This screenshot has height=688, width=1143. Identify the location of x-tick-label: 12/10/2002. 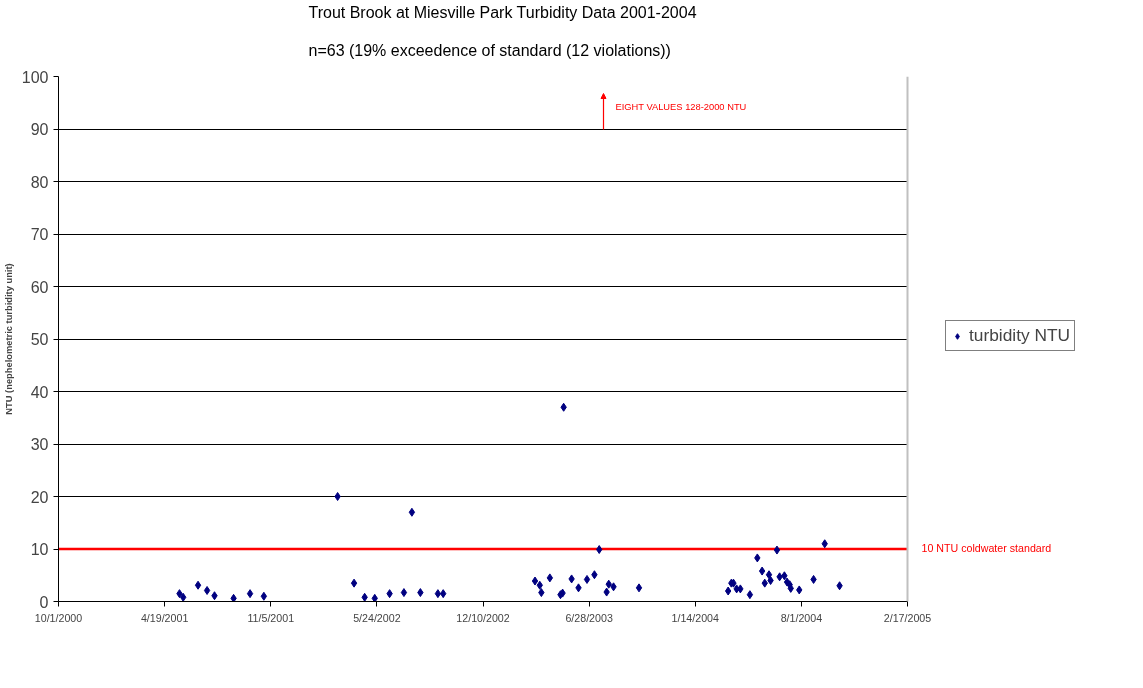
(483, 617).